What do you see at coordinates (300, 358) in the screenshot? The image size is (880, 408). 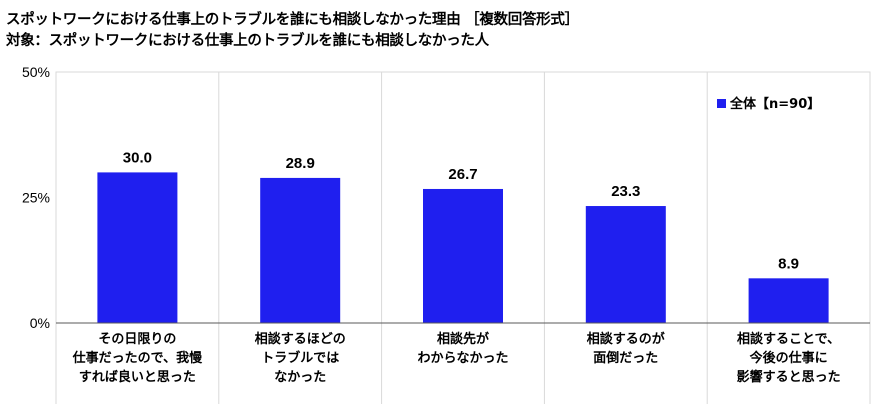 I see `x-tick-label: 相談するほどのトラブルではなかった` at bounding box center [300, 358].